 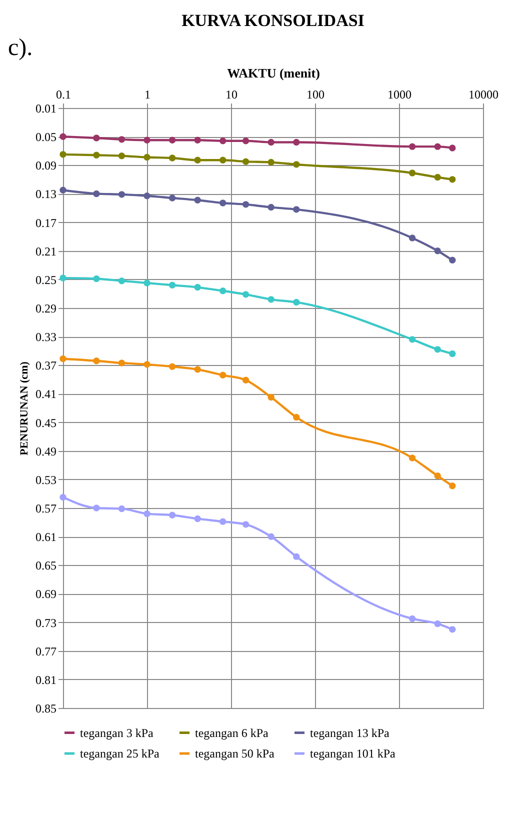 What do you see at coordinates (46, 594) in the screenshot?
I see `y-tick-label: 0.69` at bounding box center [46, 594].